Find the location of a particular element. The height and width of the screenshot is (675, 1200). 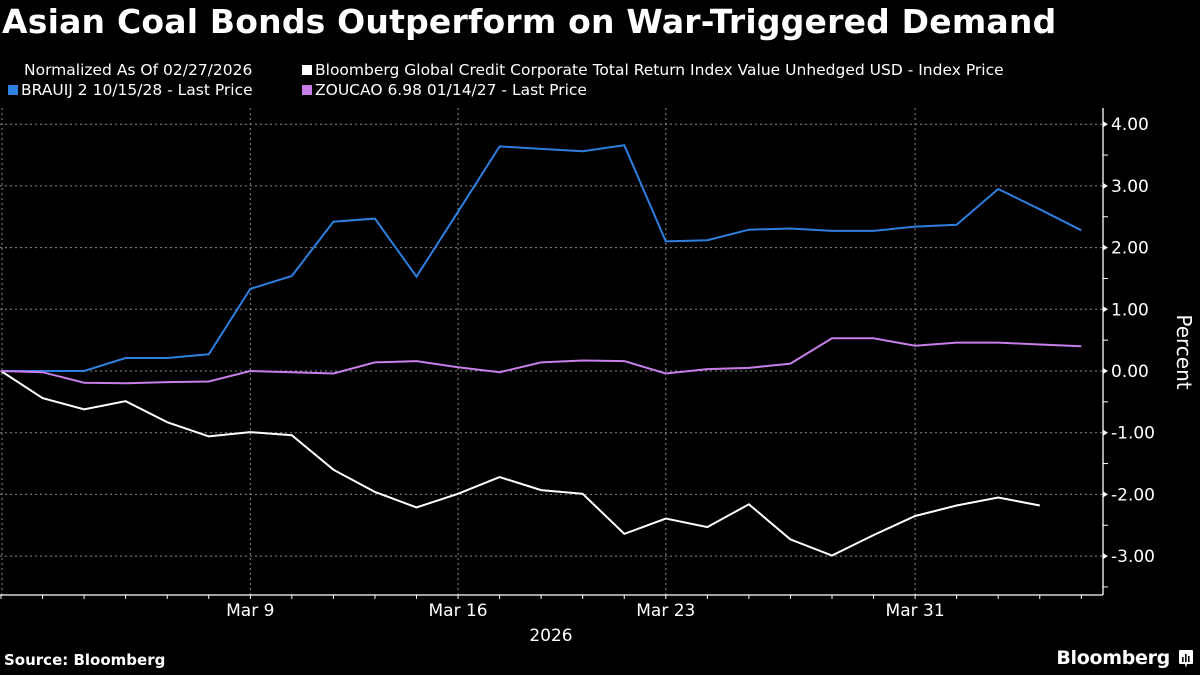

legend-label: BRAUIJ 2 10/15/28 - Last Price is located at coordinates (137, 90).